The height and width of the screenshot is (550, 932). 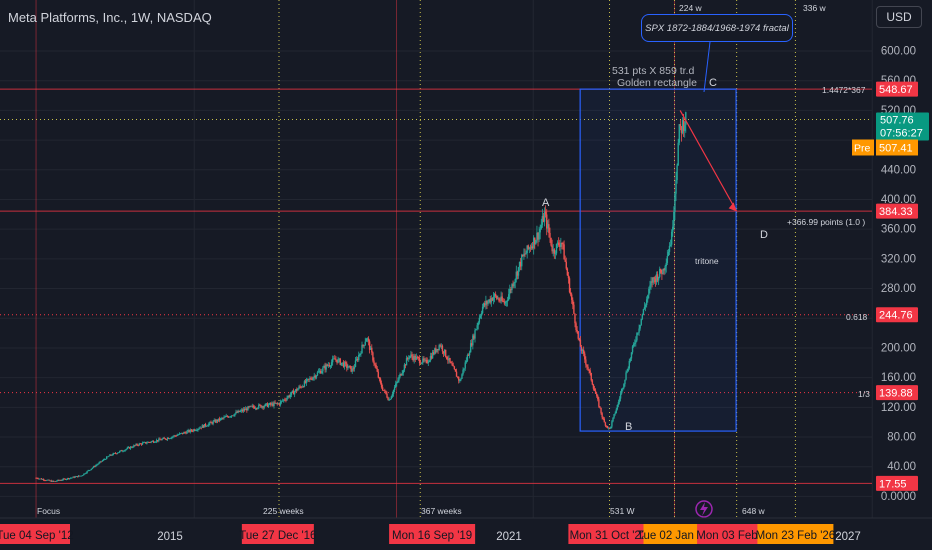 I want to click on weeks-367-label: 367 weeks, so click(x=441, y=511).